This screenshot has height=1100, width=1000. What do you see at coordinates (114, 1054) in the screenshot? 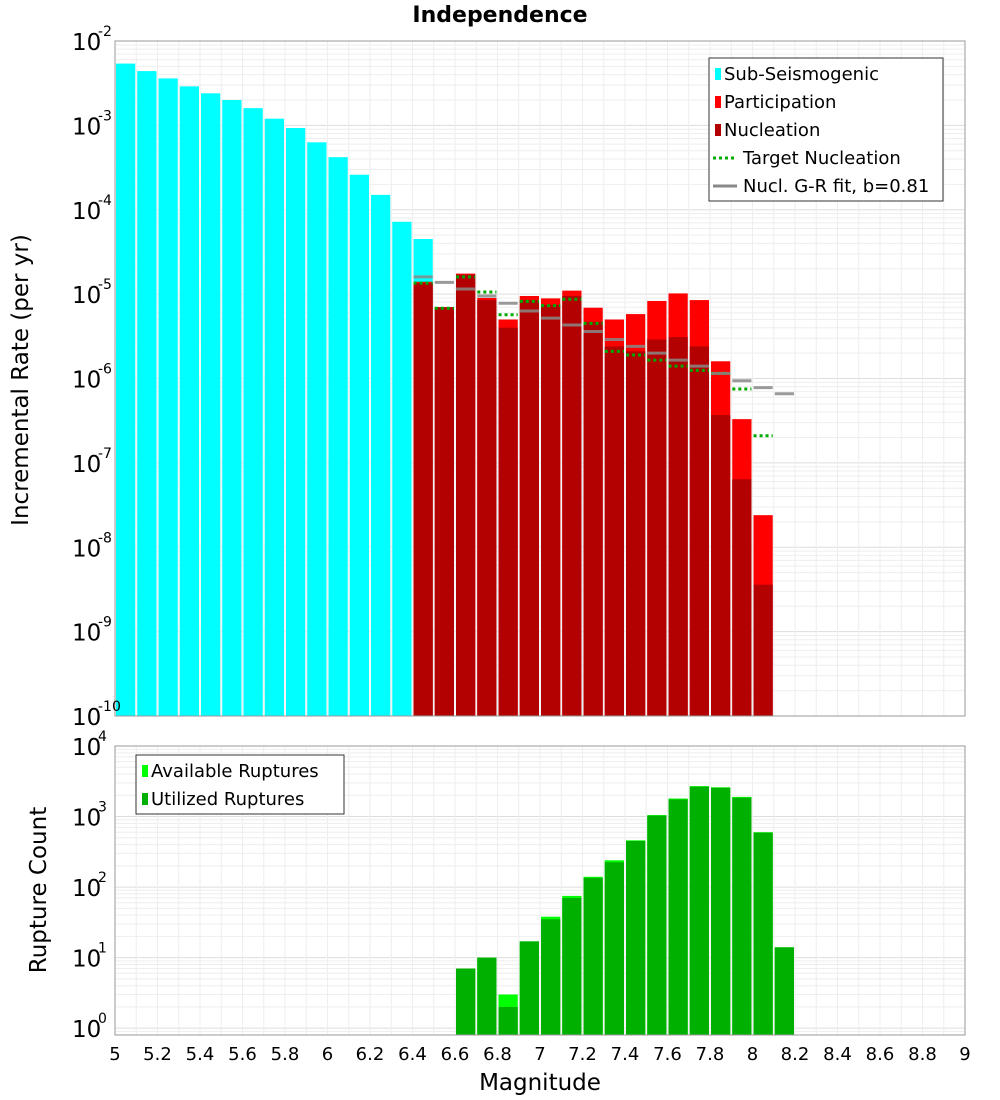
I see `x-tick-label: 5` at bounding box center [114, 1054].